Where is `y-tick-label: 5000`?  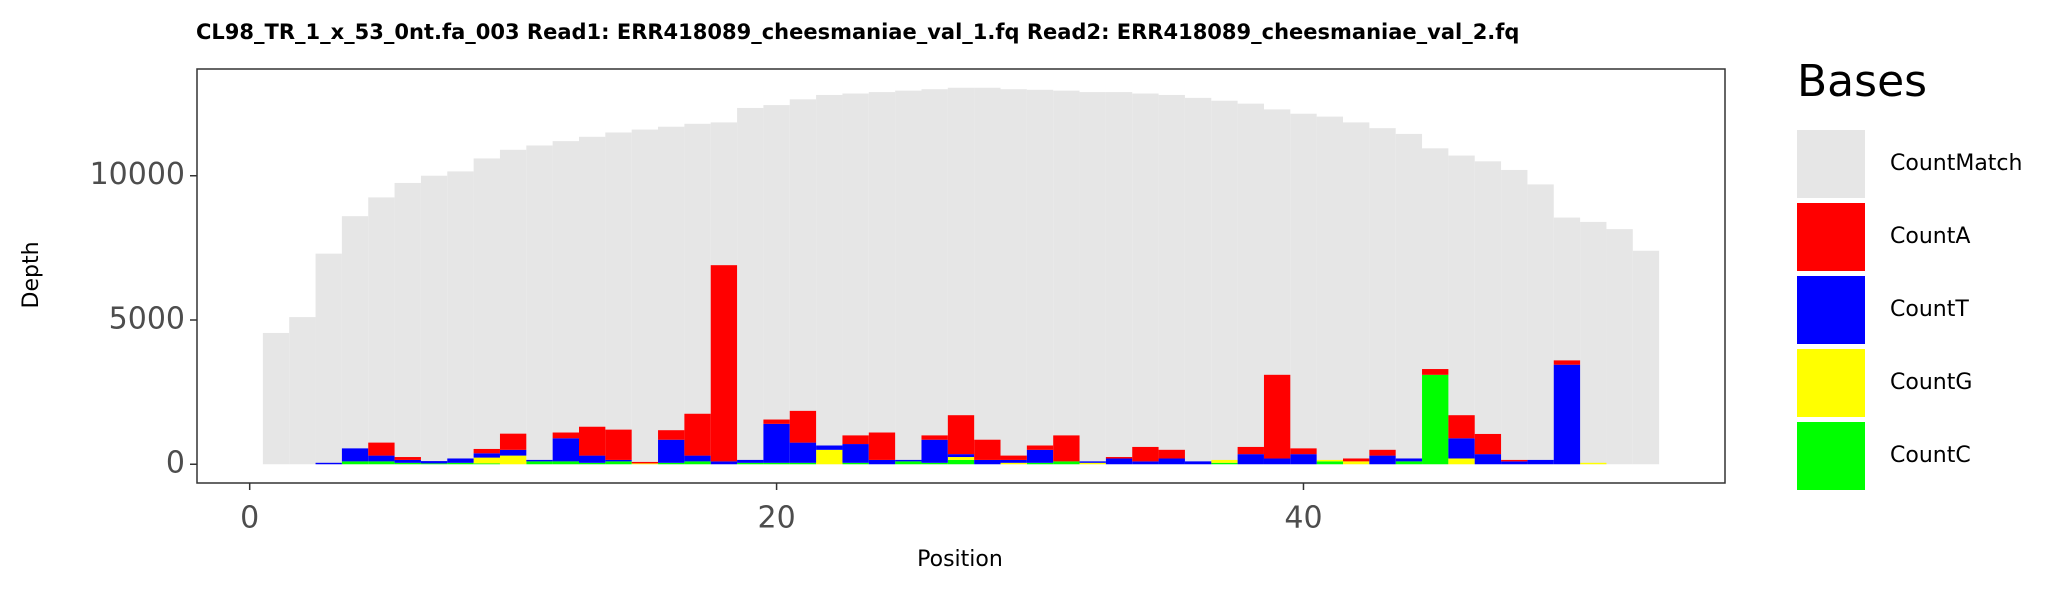 y-tick-label: 5000 is located at coordinates (147, 318).